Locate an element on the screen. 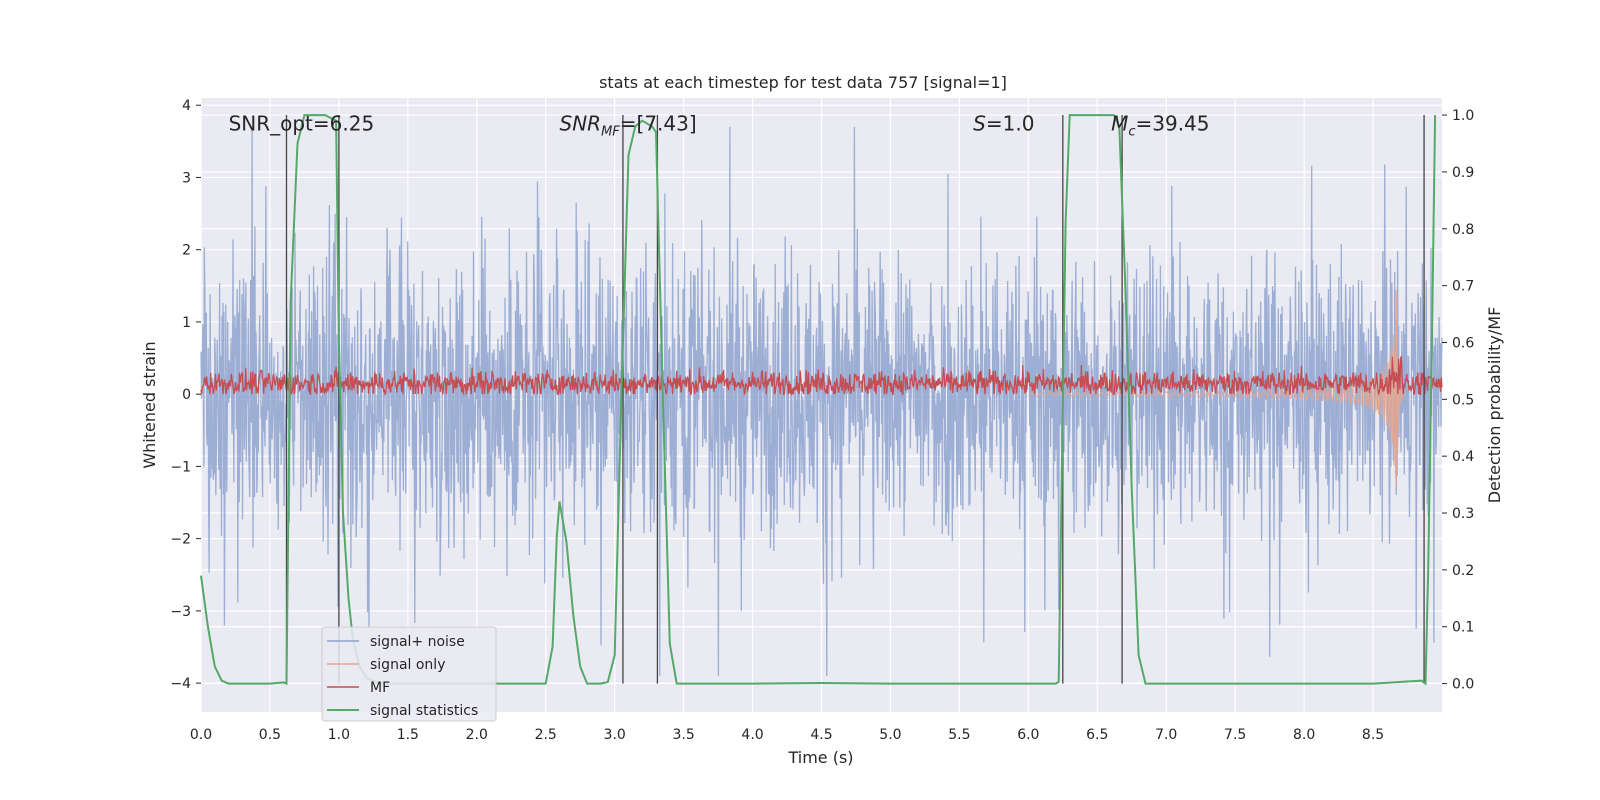 This screenshot has width=1600, height=800. y-left-tick-label: −1 is located at coordinates (180, 467).